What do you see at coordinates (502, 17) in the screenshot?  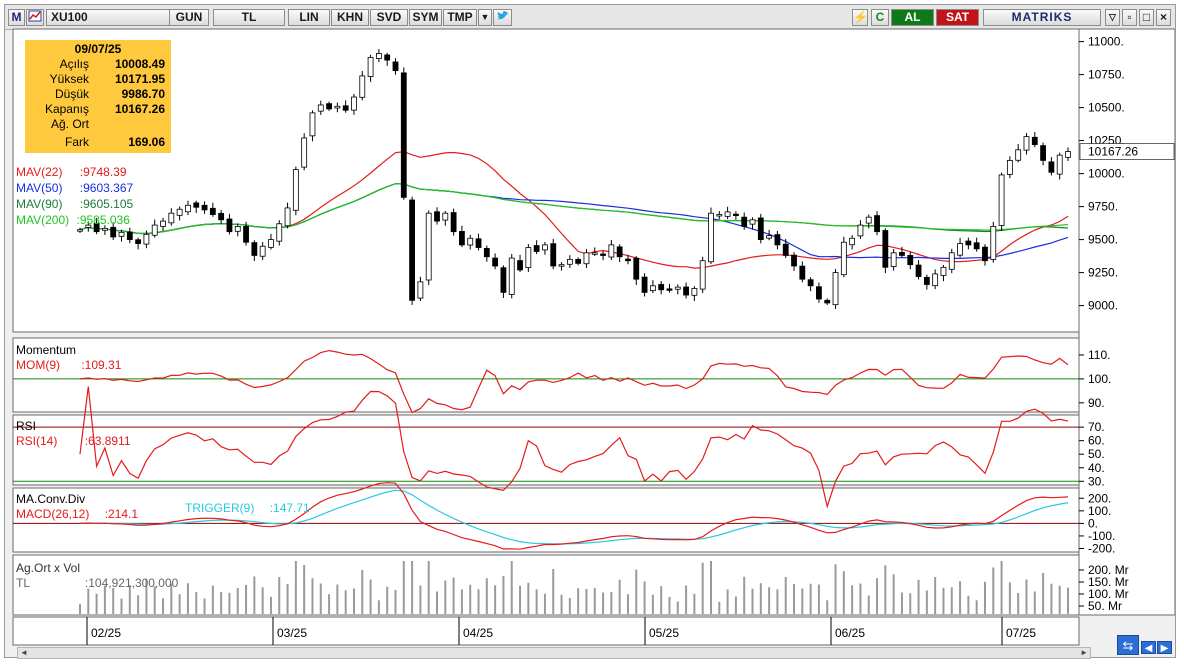 I see `twitter-icon` at bounding box center [502, 17].